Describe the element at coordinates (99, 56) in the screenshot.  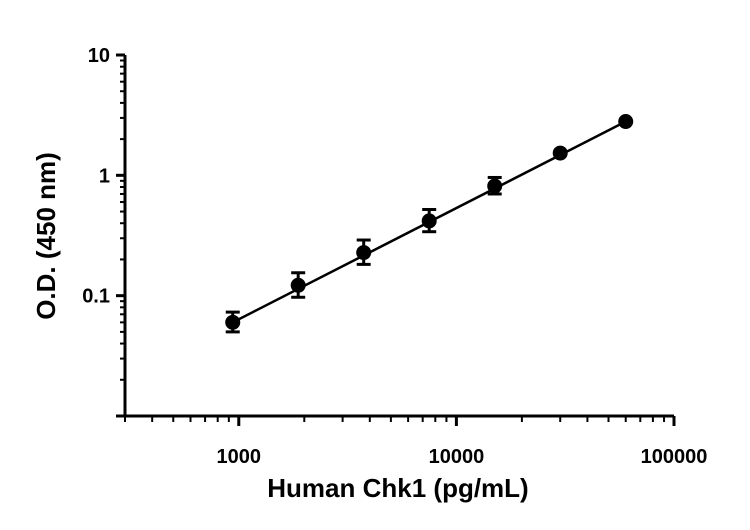
I see `y-tick-label: 10` at that location.